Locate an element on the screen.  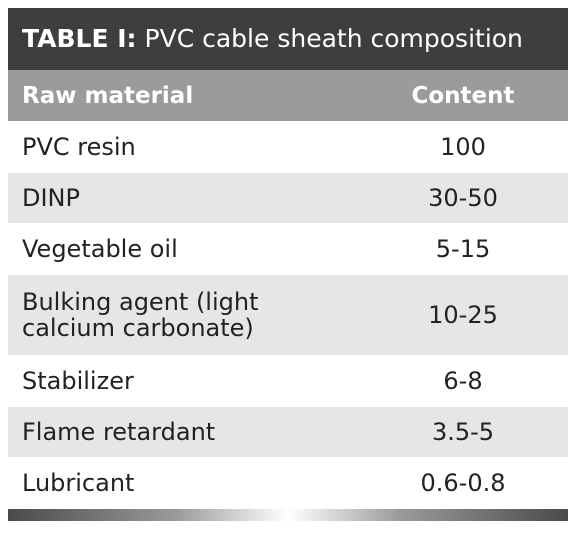
table-row: Lubricant 0.6-0.8 is located at coordinates (288, 483).